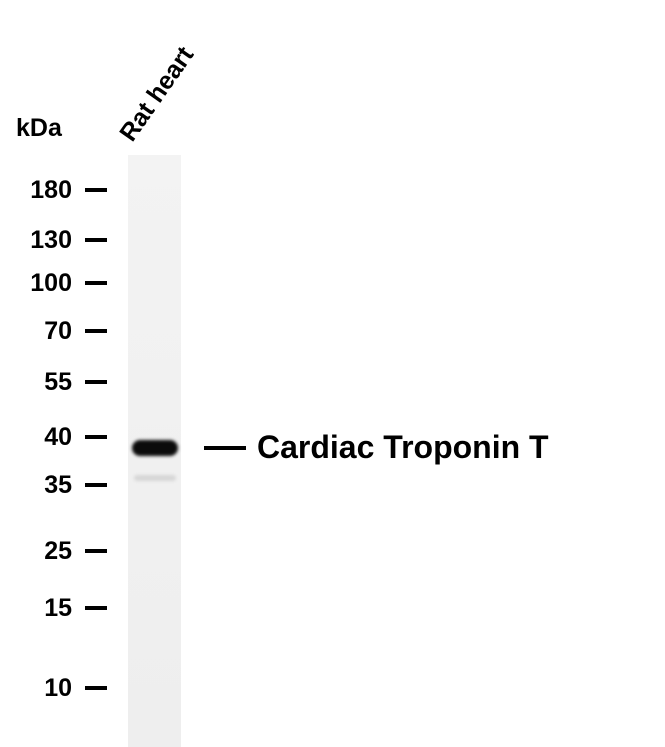 The width and height of the screenshot is (665, 747). I want to click on marker-25: 25, so click(55, 551).